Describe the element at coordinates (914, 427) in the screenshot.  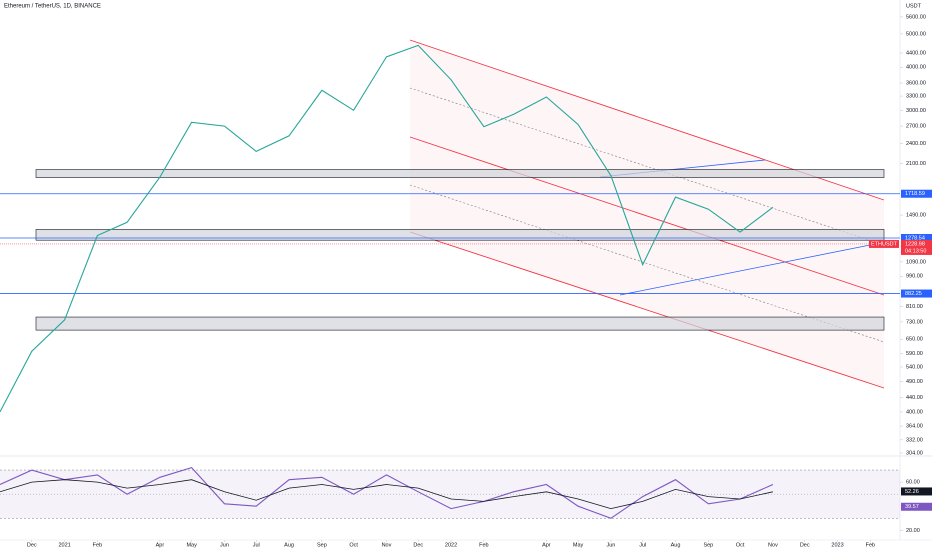
I see `y-tick-label: 364.00` at that location.